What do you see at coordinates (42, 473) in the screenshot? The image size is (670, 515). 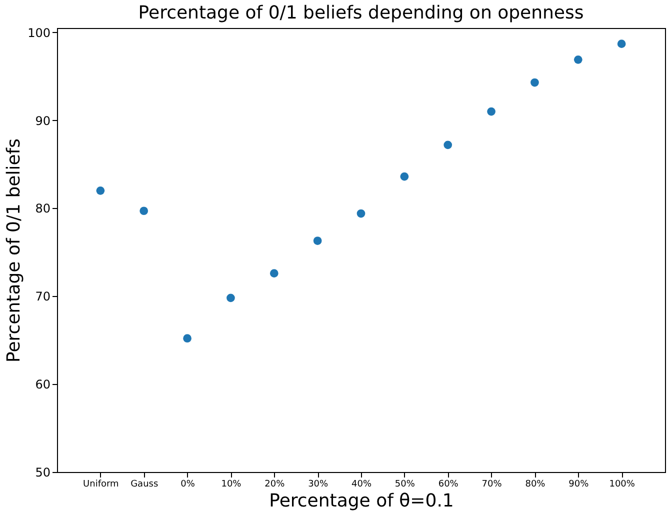 I see `y-tick-label: 50` at bounding box center [42, 473].